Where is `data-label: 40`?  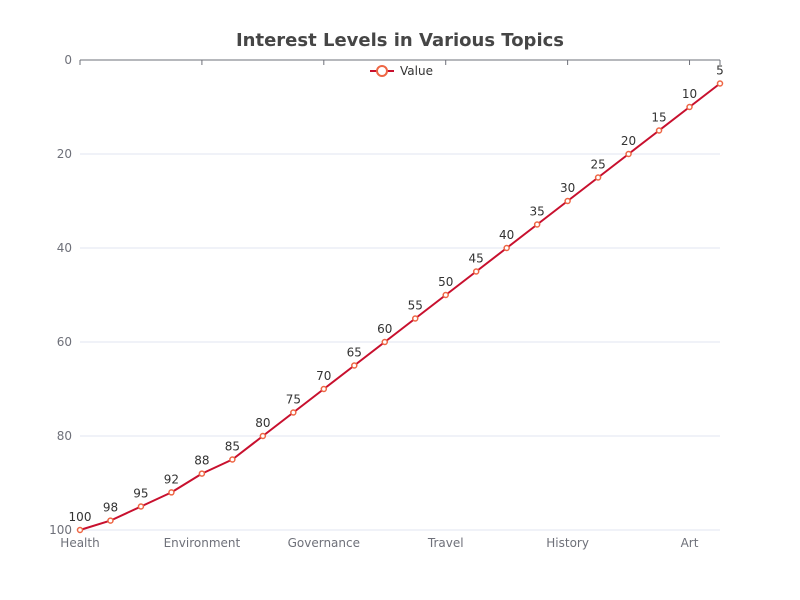
data-label: 40 is located at coordinates (506, 235).